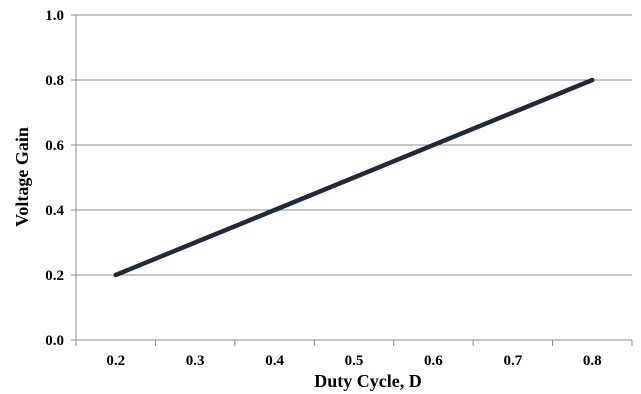 This screenshot has width=641, height=394. Describe the element at coordinates (592, 361) in the screenshot. I see `x-tick-label: 0.8` at that location.